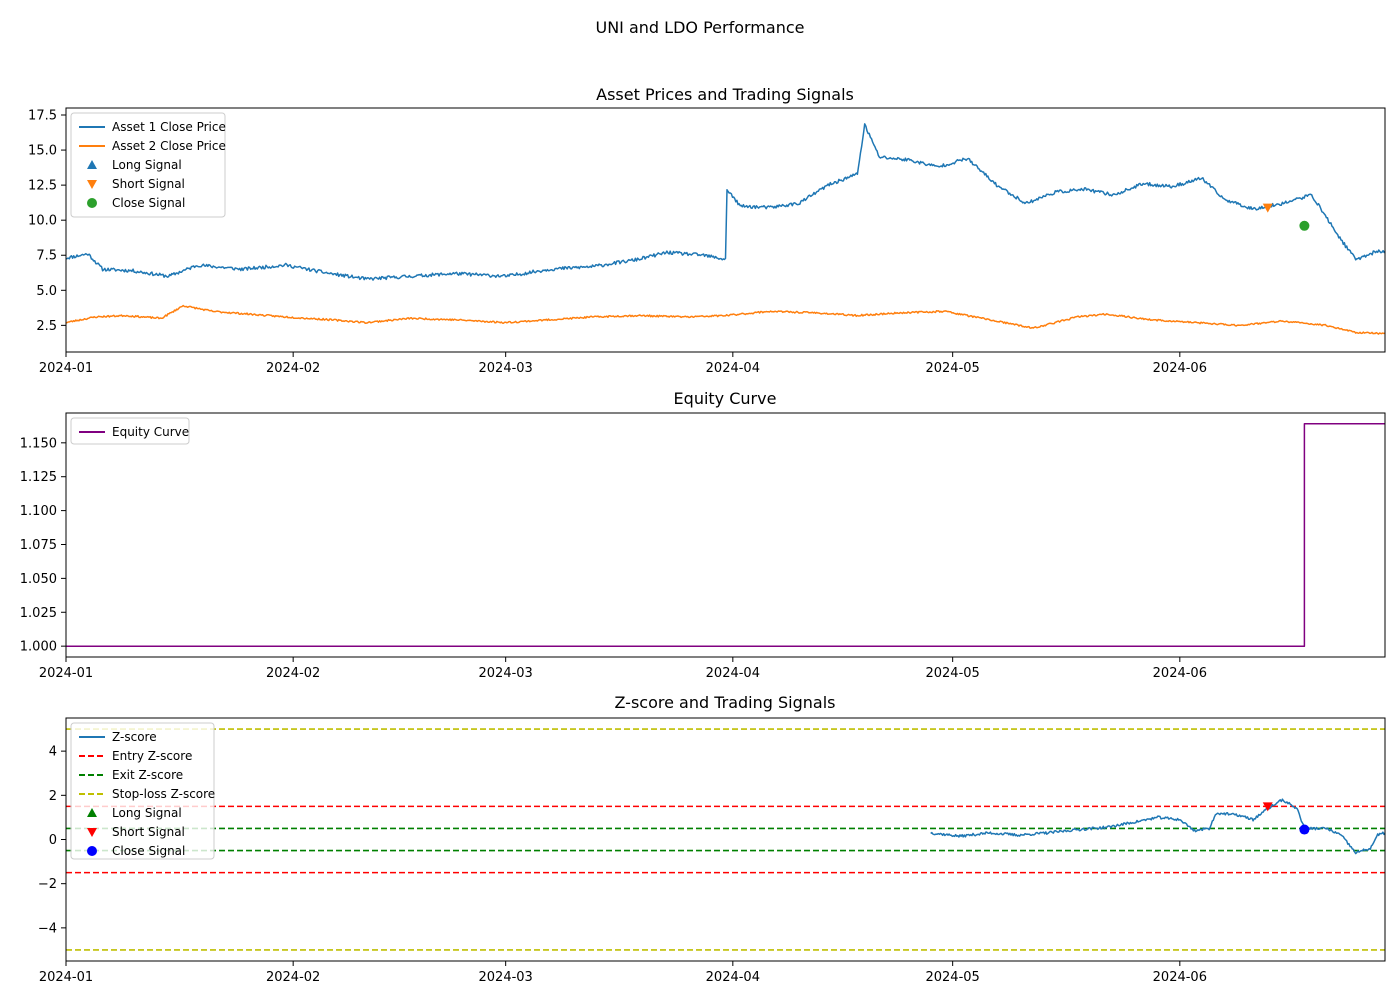 This screenshot has height=1000, width=1400. I want to click on legend-label: Entry Z-score, so click(152, 756).